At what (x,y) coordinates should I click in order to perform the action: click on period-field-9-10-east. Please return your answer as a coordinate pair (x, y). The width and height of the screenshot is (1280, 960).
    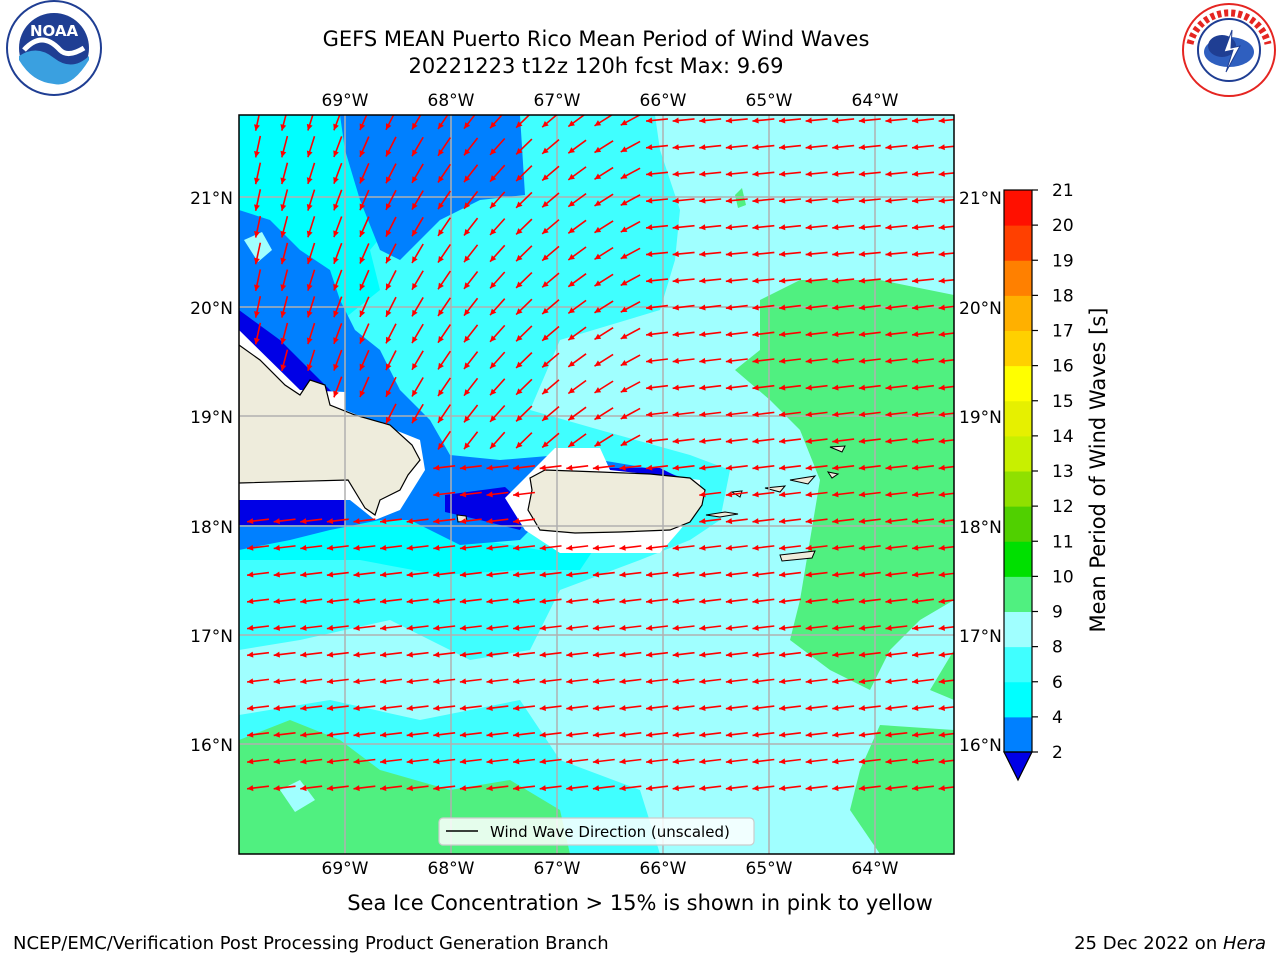
    Looking at the image, I should click on (844, 485).